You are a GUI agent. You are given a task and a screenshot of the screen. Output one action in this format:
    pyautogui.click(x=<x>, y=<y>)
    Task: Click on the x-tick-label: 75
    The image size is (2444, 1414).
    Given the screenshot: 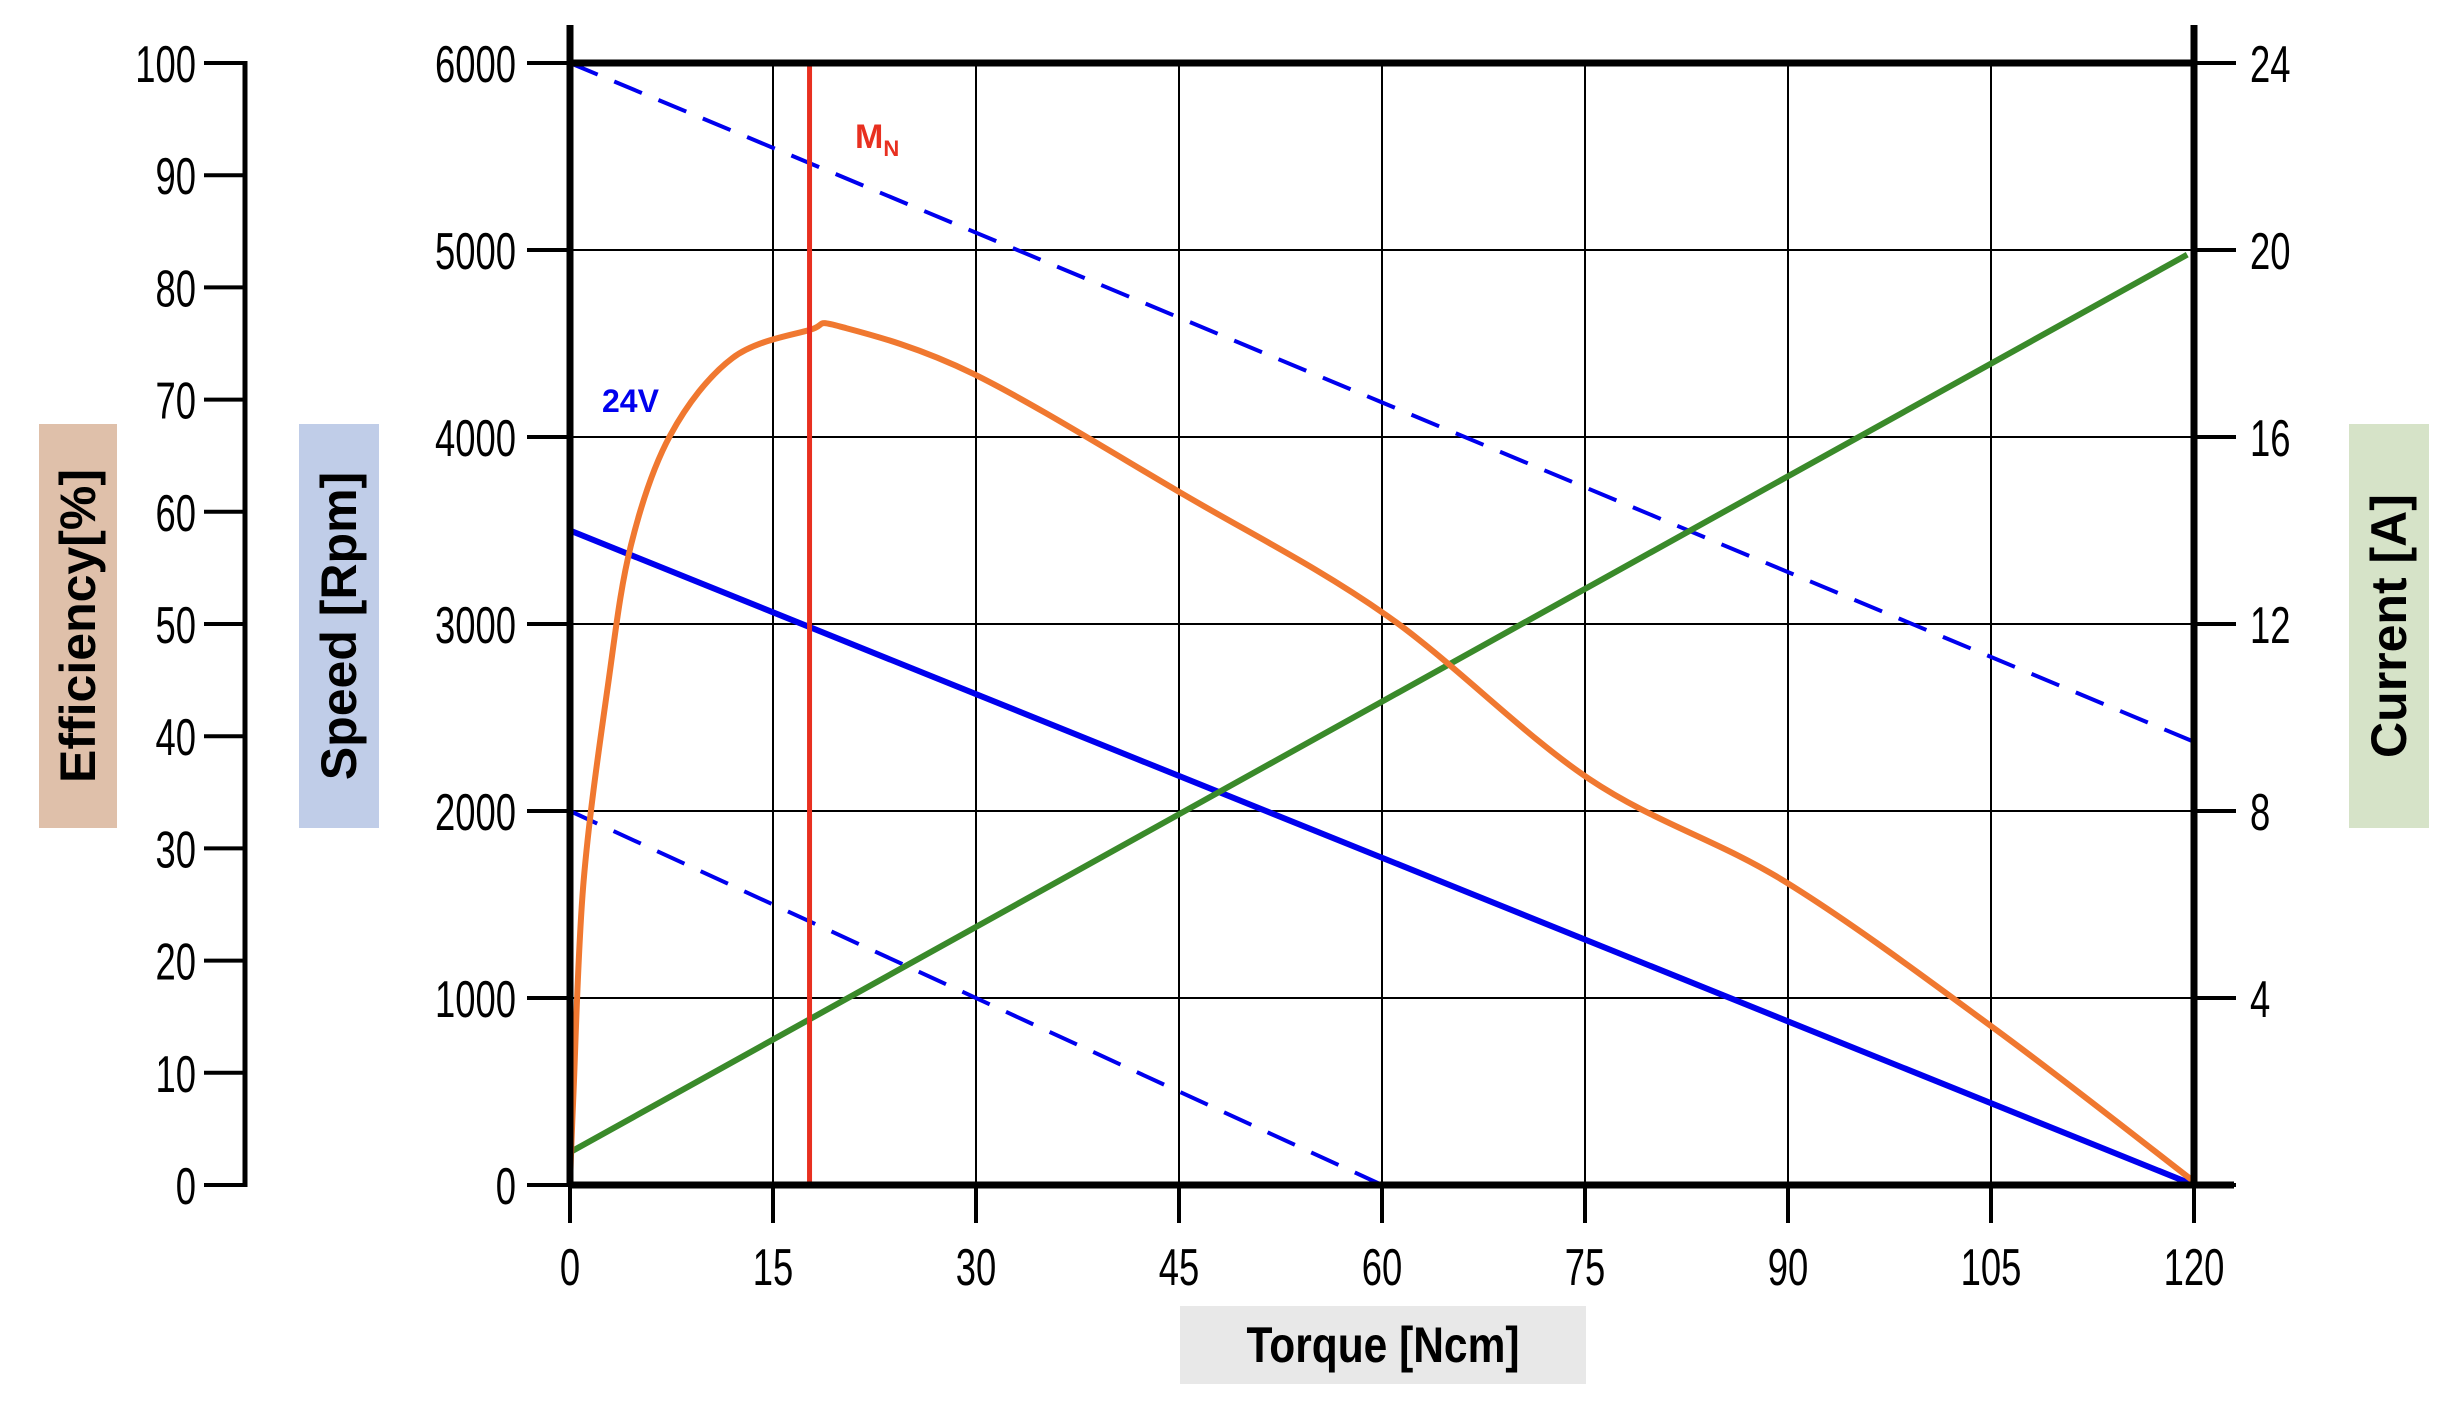 What is the action you would take?
    pyautogui.click(x=1585, y=1266)
    